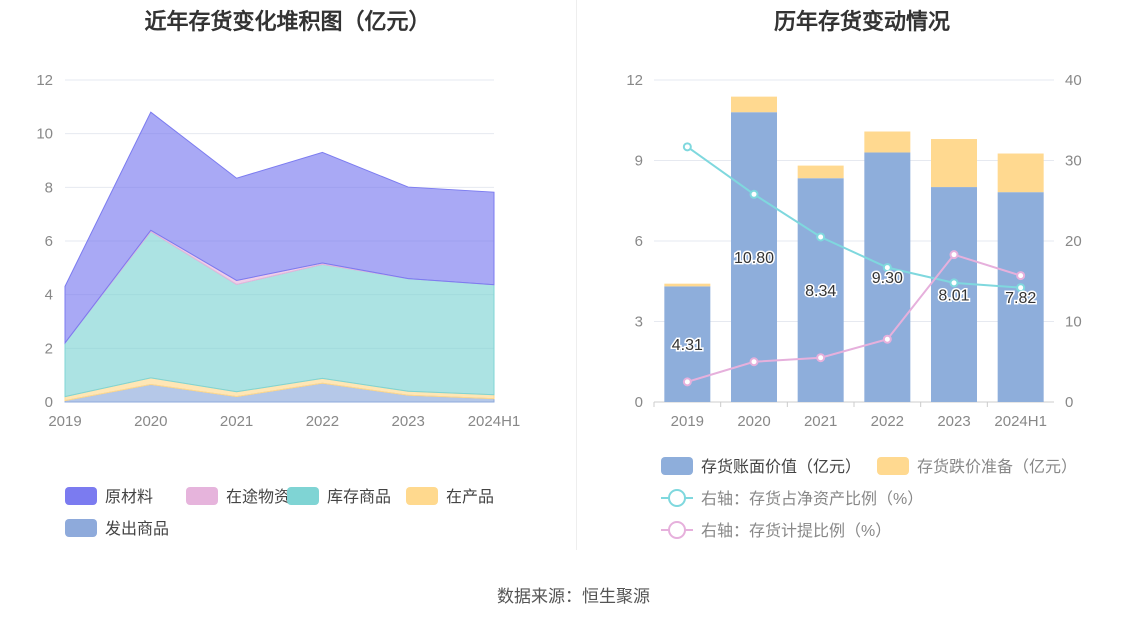  Describe the element at coordinates (687, 345) in the screenshot. I see `bar-value-label: 4.31` at that location.